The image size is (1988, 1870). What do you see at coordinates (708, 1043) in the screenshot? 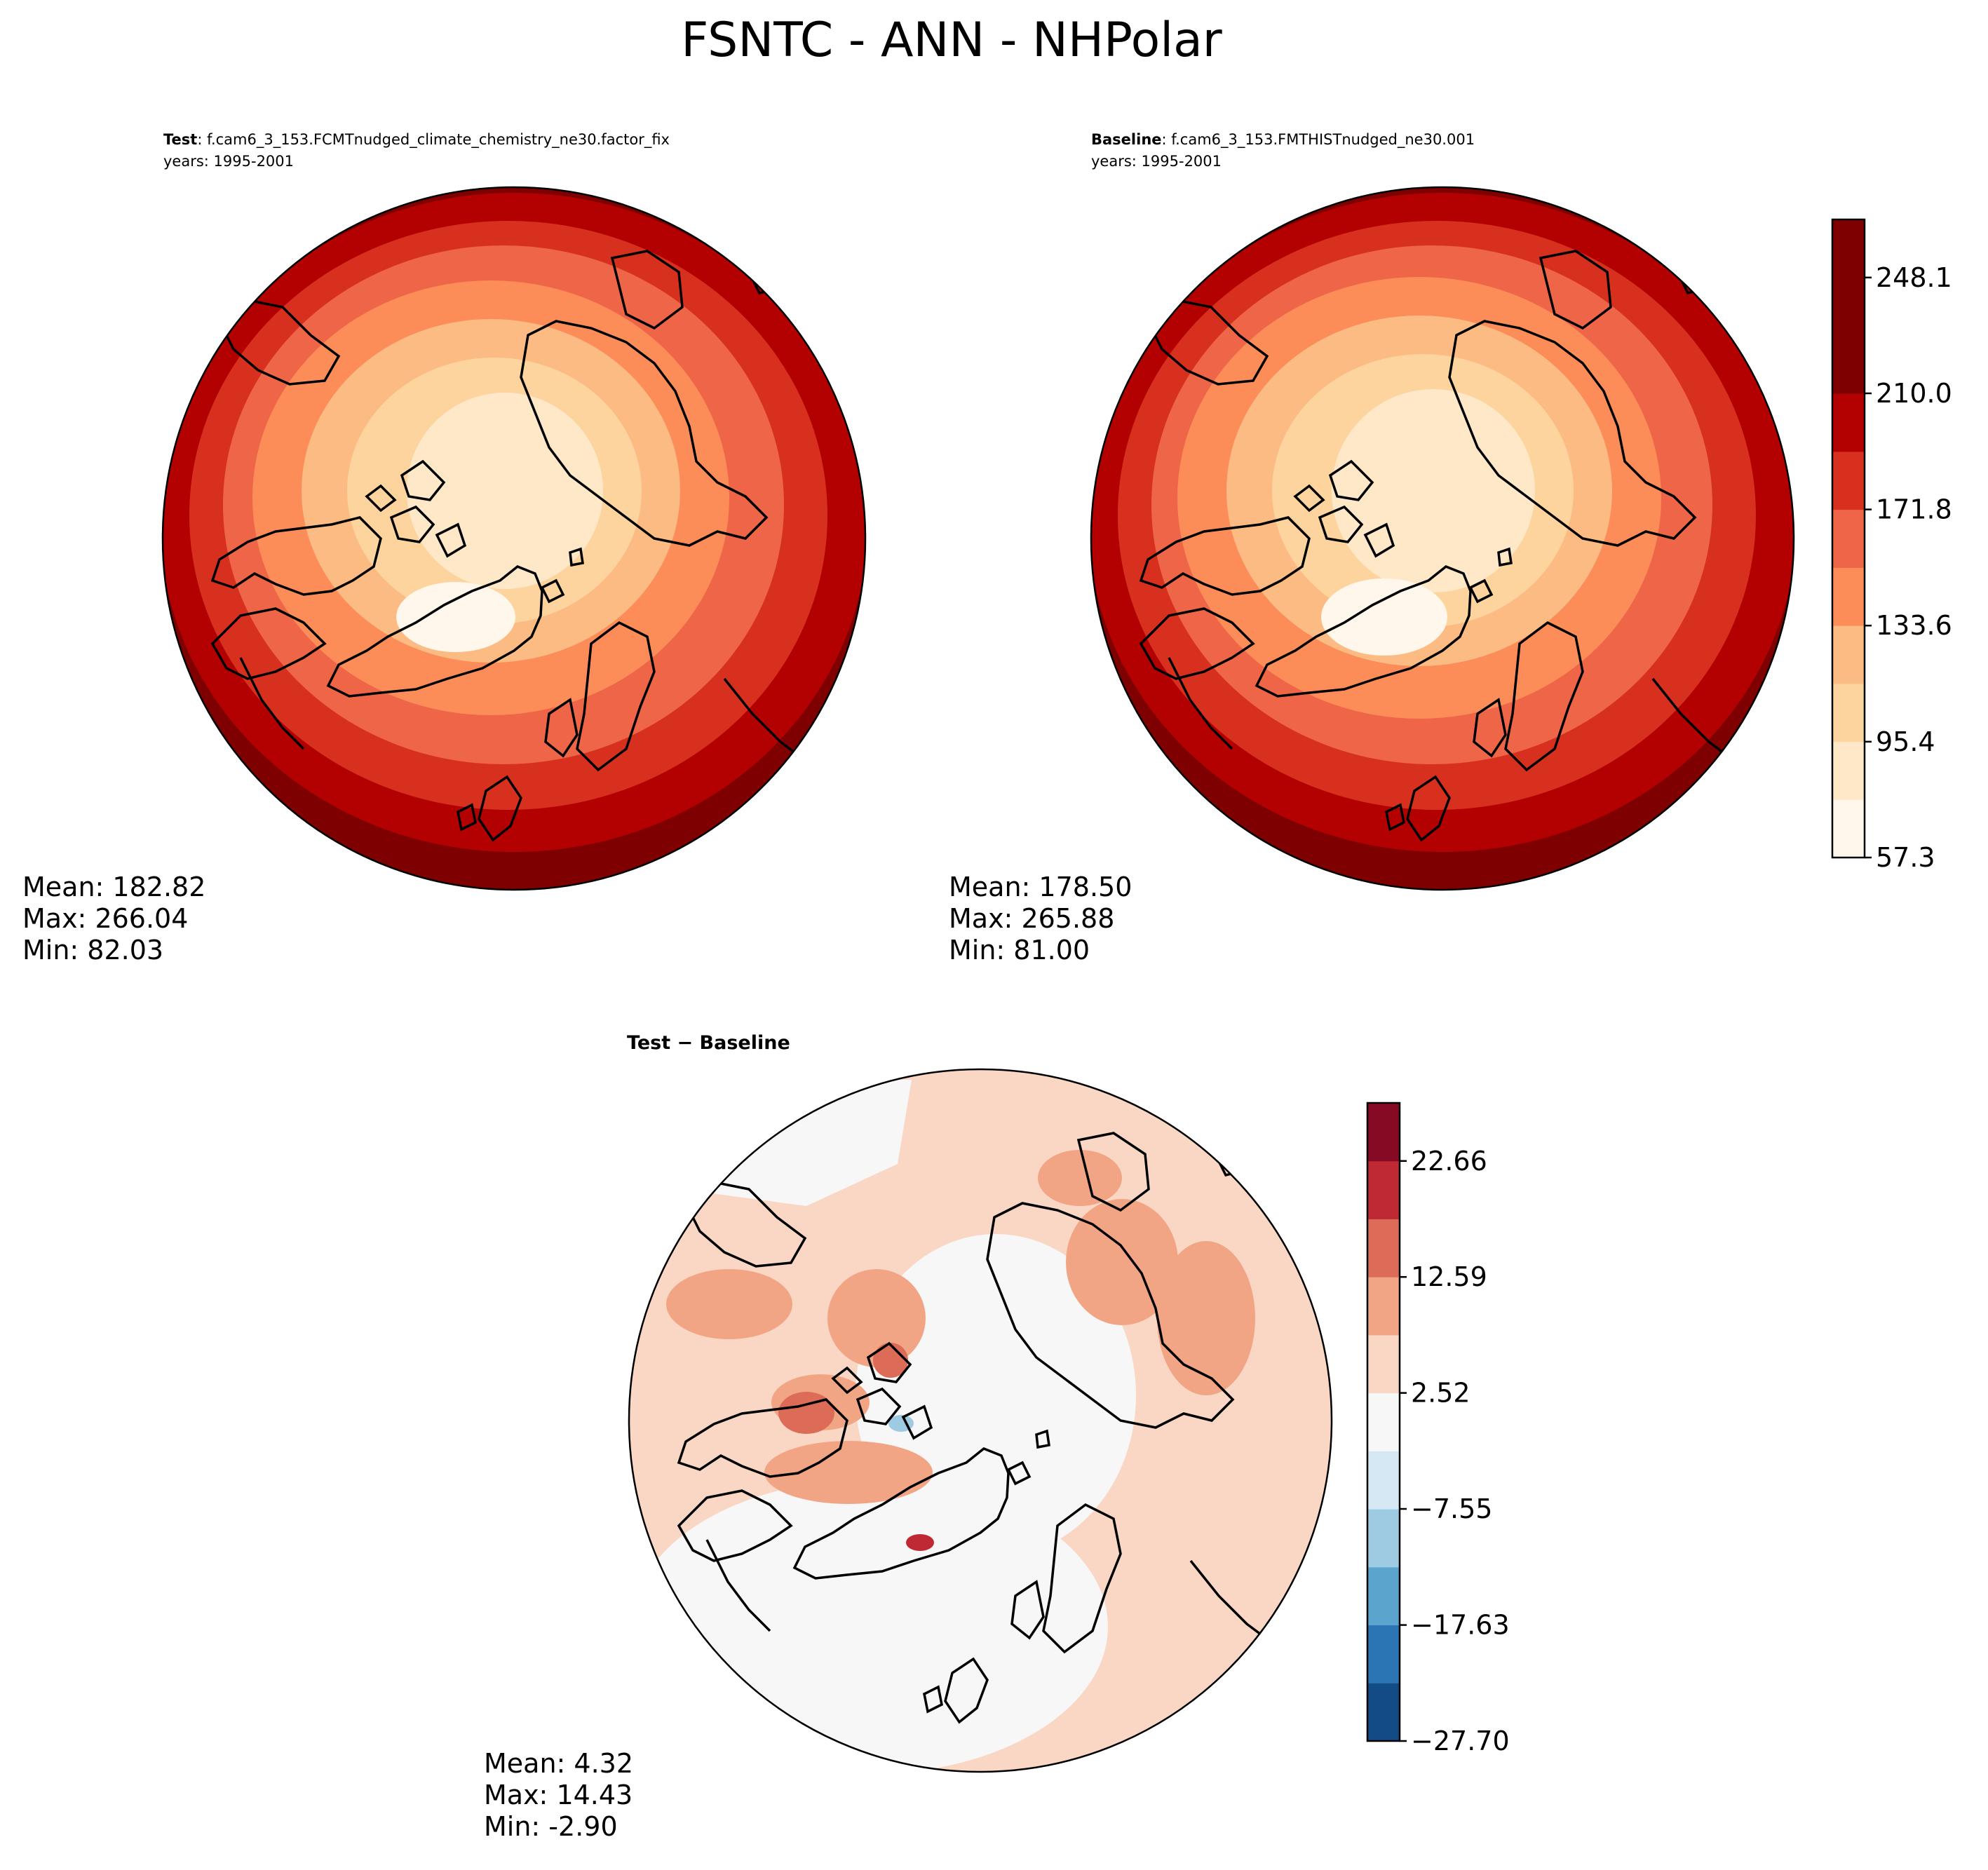
I see `title-difference: Test − Baseline` at bounding box center [708, 1043].